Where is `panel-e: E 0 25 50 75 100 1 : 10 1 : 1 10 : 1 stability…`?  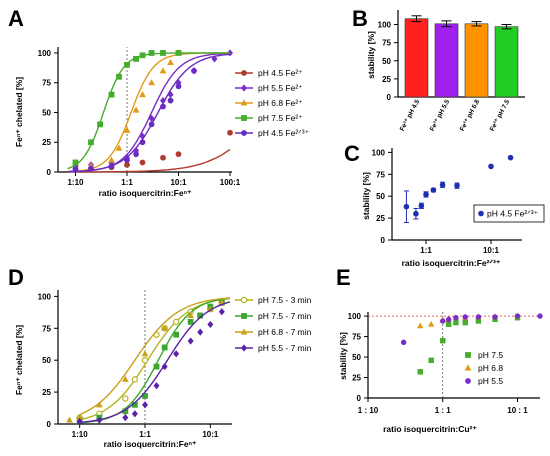
panel-e: E 0 25 50 75 100 1 : 10 1 : 1 10 : 1 stability… is located at coordinates (439, 349).